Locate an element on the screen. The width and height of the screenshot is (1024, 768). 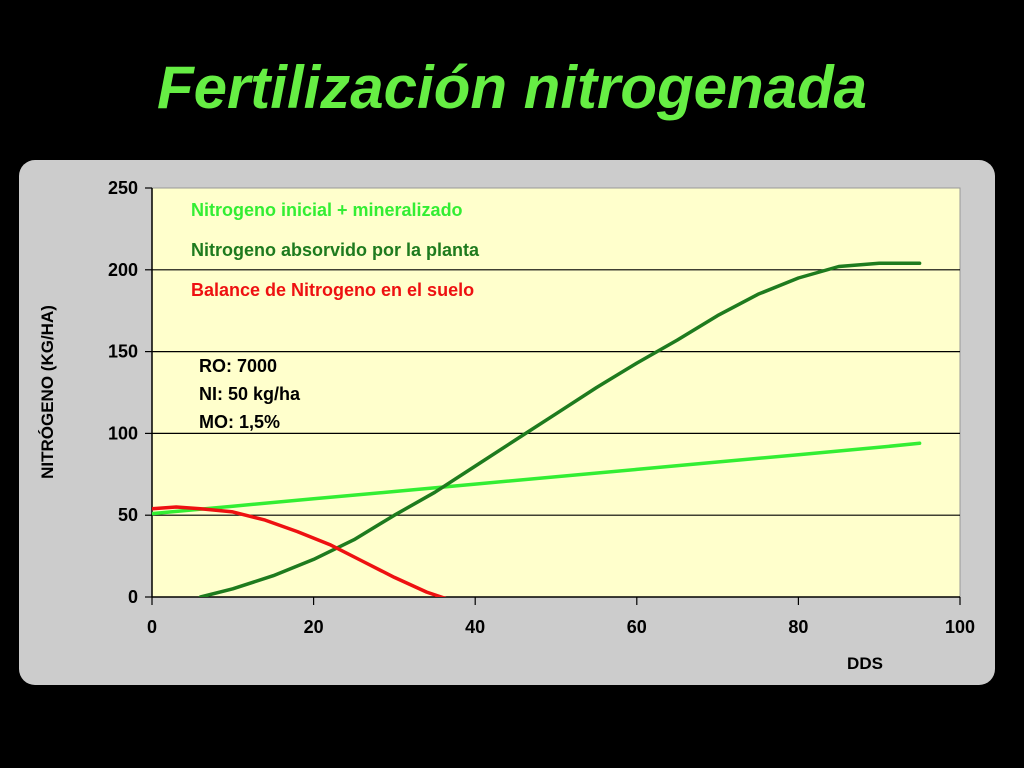
y-axis-title: NITRÓGENO (KG/HA) is located at coordinates (47, 392).